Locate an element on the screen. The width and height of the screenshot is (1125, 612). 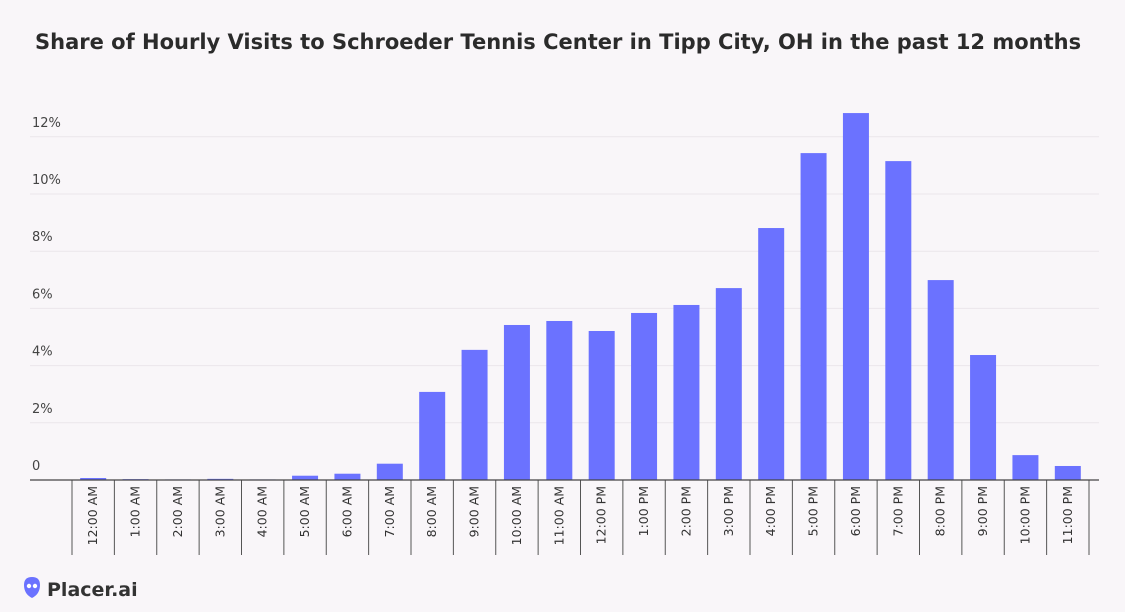
x-tick-label: 8:00 PM is located at coordinates (940, 511).